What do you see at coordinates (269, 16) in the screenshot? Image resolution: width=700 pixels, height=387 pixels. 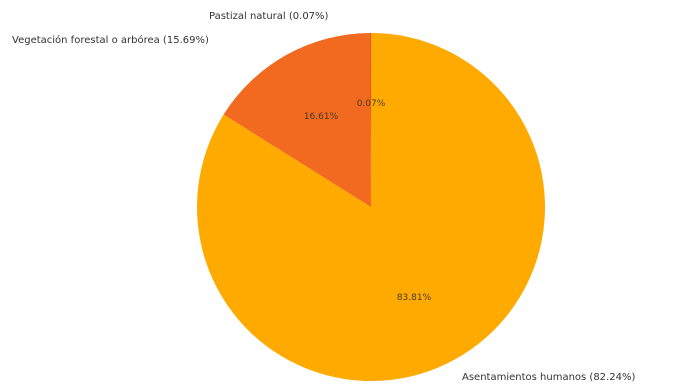 I see `slice-label-pastizal: Pastizal natural (0.07%)` at bounding box center [269, 16].